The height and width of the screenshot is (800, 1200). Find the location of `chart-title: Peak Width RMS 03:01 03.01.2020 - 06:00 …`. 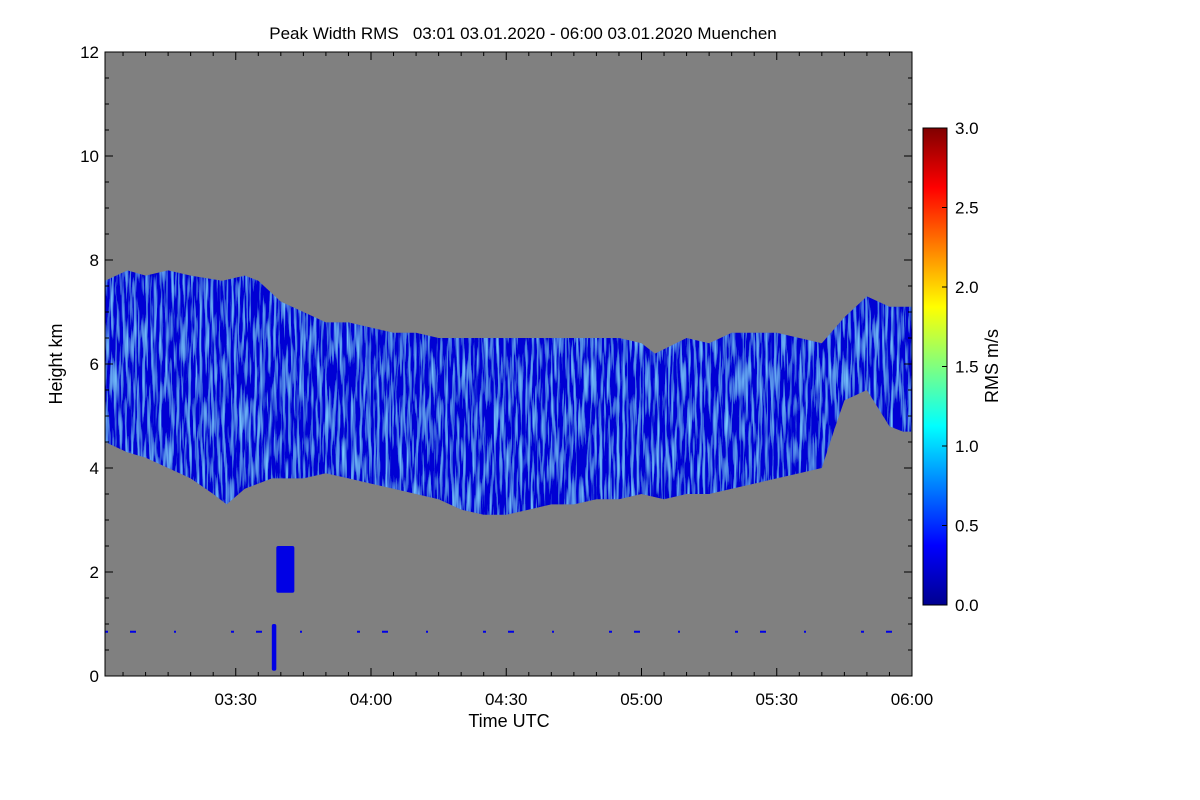

chart-title: Peak Width RMS 03:01 03.01.2020 - 06:00 … is located at coordinates (523, 33).